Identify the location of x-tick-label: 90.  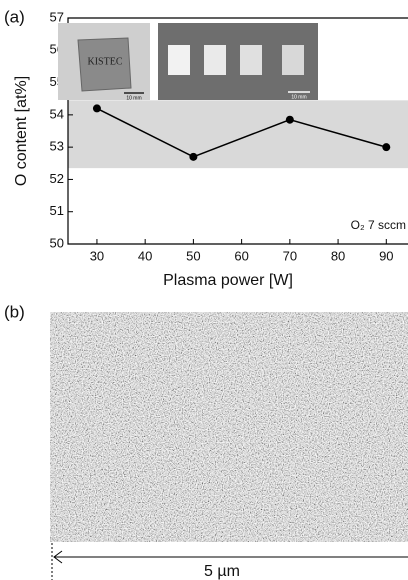
(386, 255).